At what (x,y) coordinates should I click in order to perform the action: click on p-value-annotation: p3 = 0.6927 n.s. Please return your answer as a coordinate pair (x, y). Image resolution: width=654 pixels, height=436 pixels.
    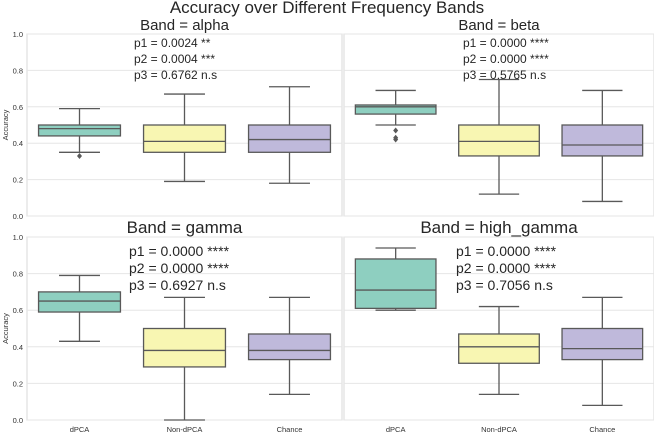
    Looking at the image, I should click on (177, 285).